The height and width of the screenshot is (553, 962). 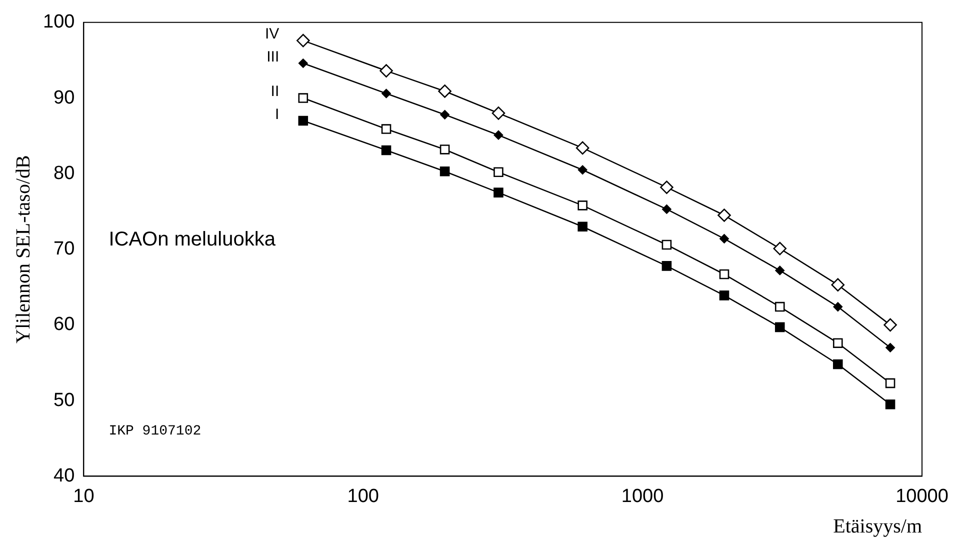 What do you see at coordinates (64, 475) in the screenshot?
I see `y-tick-label: 40` at bounding box center [64, 475].